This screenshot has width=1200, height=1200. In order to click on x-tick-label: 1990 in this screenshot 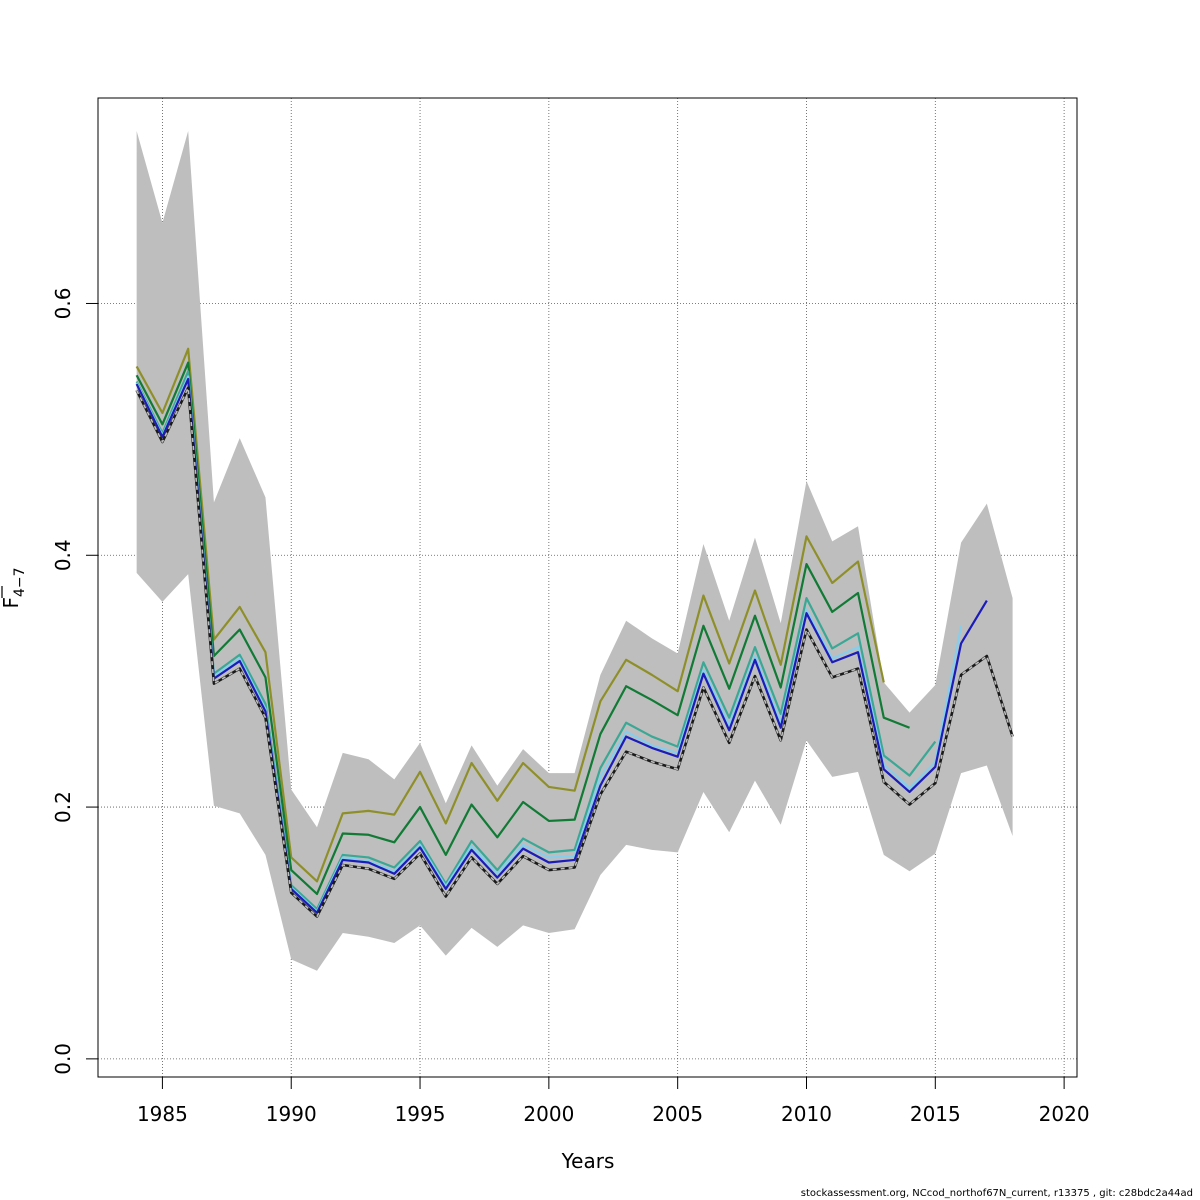, I will do `click(291, 1114)`.